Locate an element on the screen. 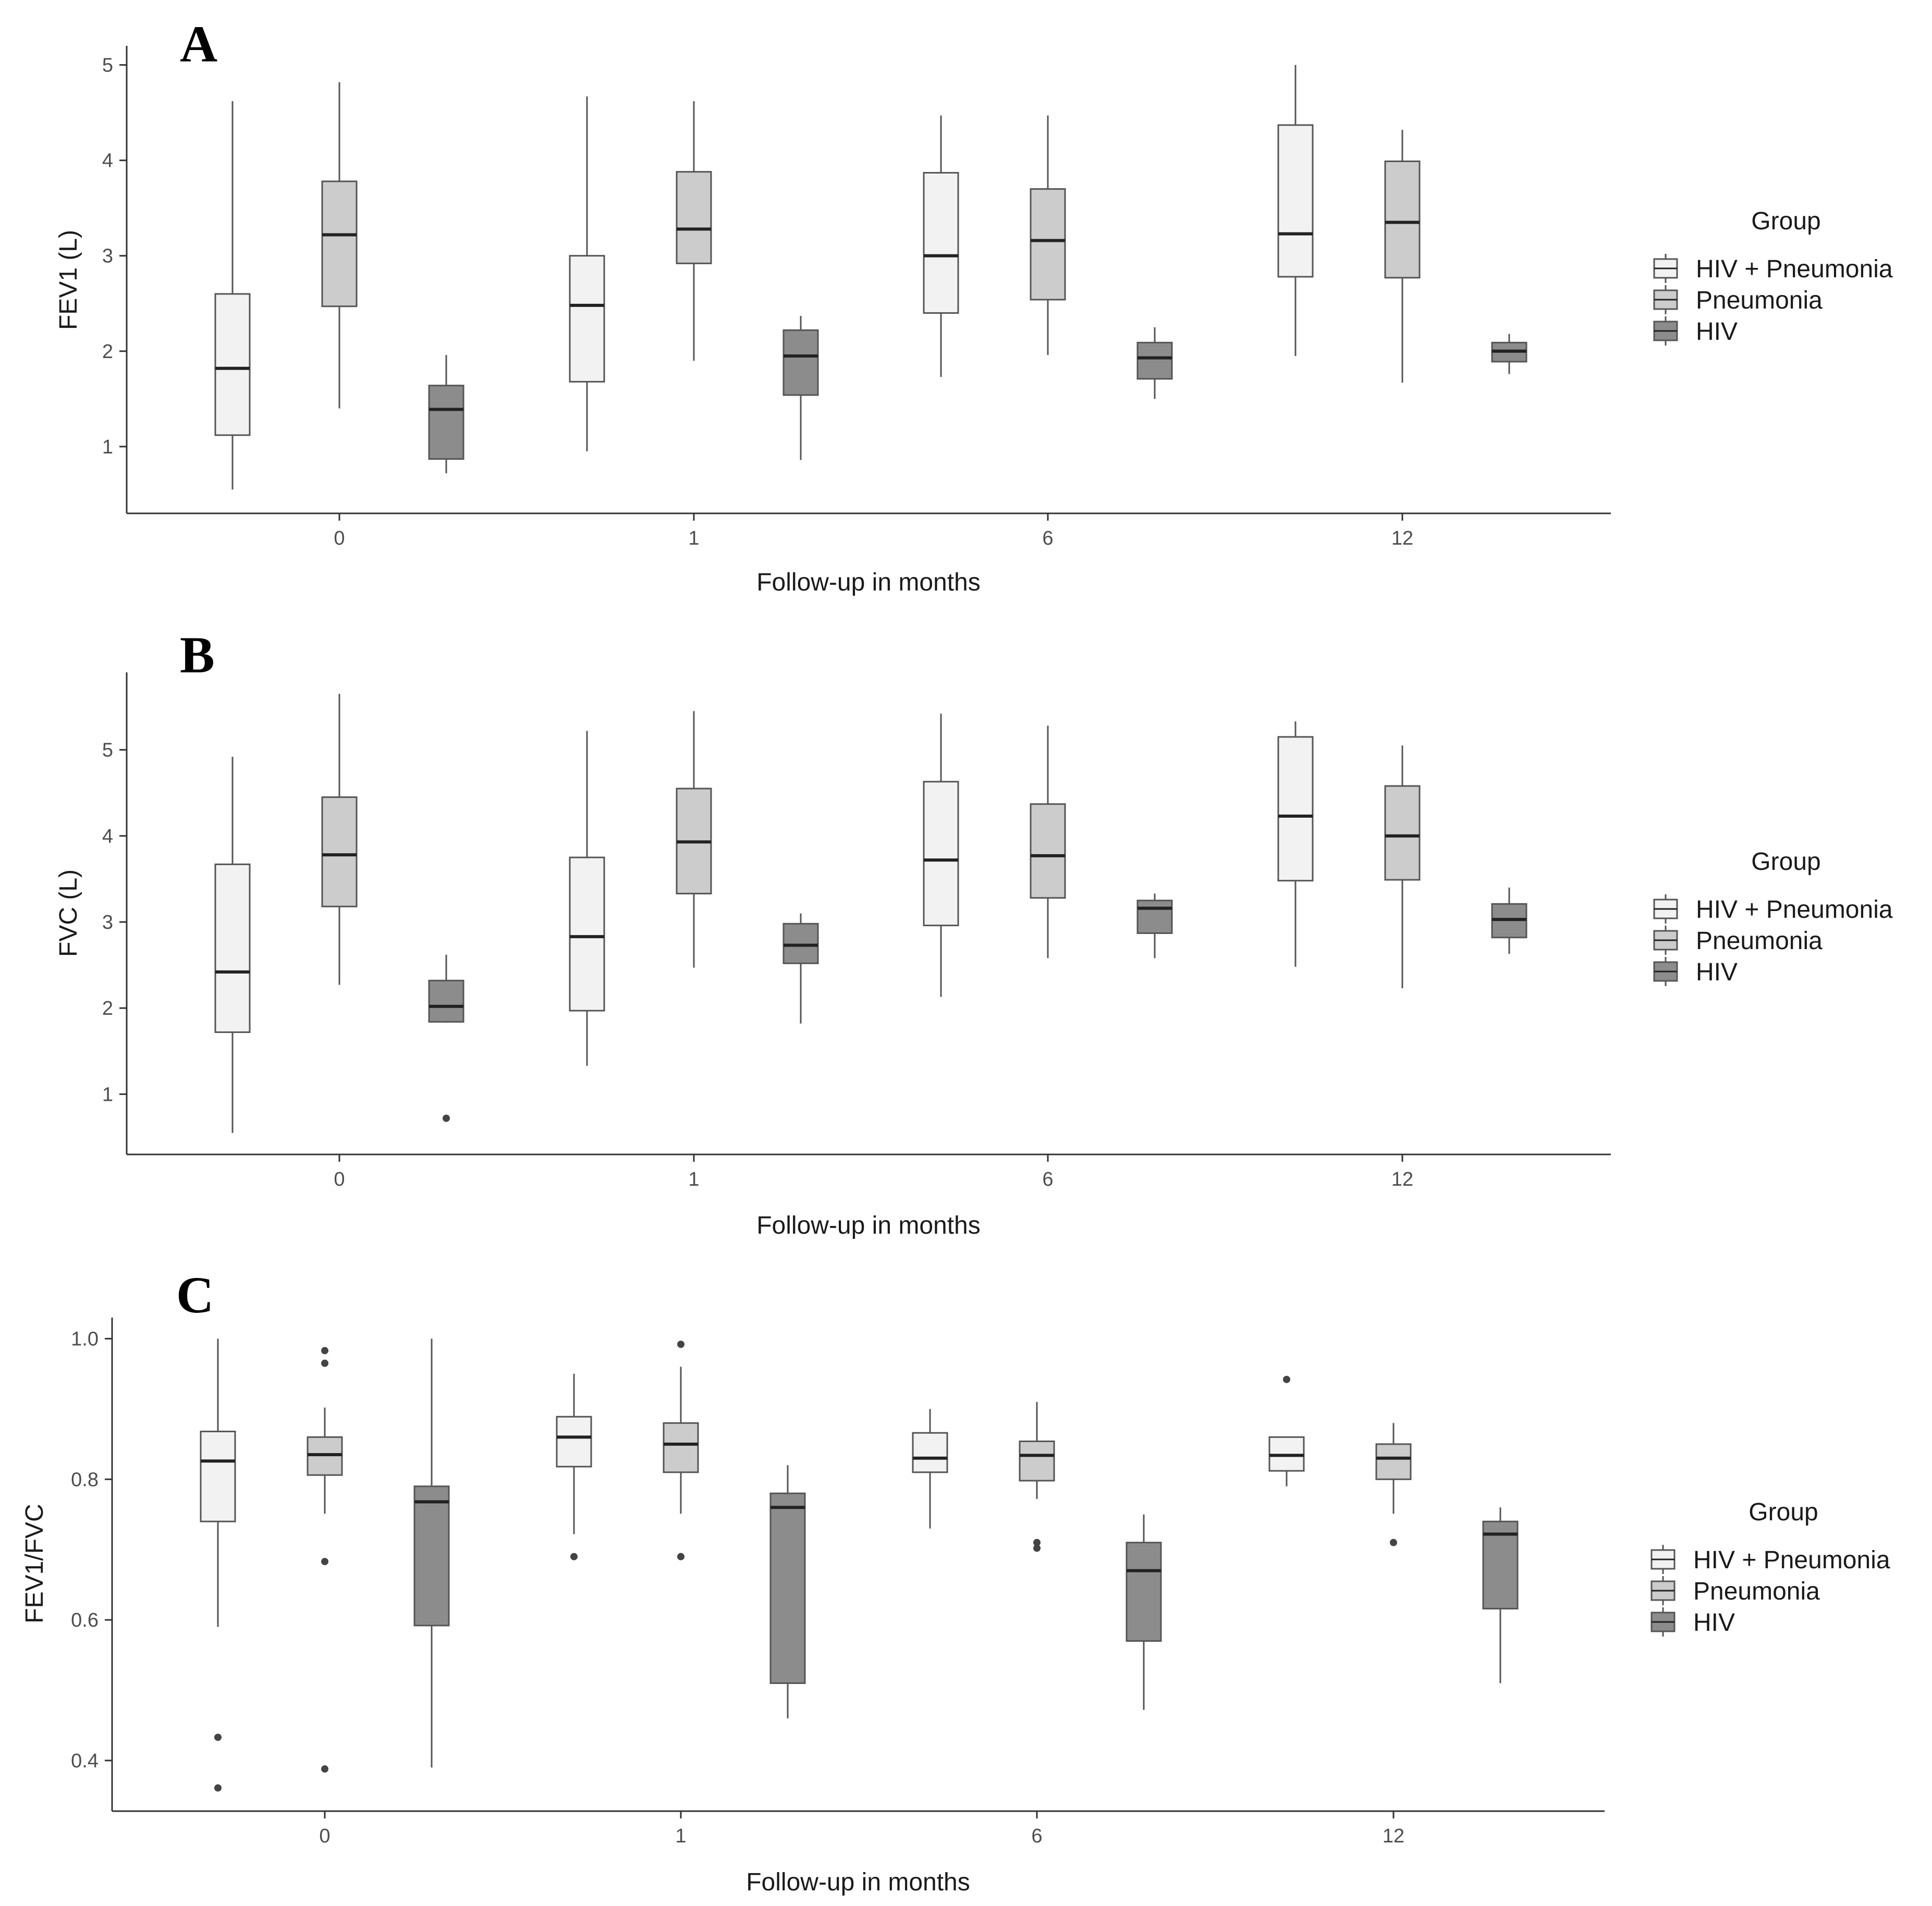  panel-a-label: A is located at coordinates (199, 44).